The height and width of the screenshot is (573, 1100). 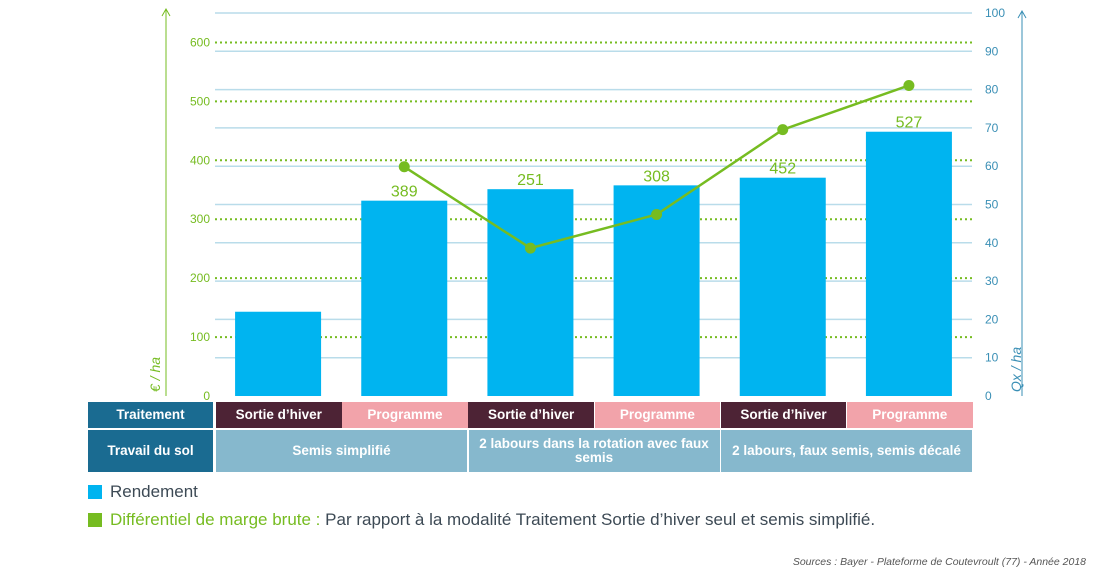 I want to click on y-right-tick-label: 70, so click(x=992, y=128).